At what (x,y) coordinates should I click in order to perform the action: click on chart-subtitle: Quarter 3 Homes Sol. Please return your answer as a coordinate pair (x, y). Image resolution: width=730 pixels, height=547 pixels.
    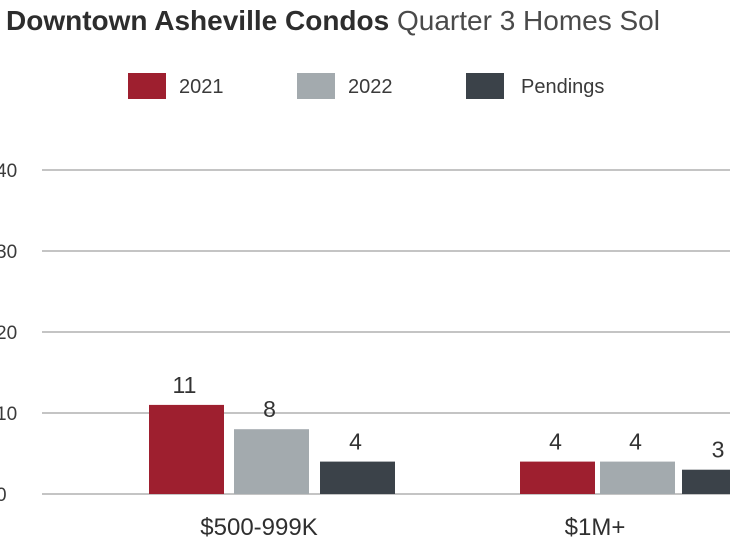
    Looking at the image, I should click on (528, 20).